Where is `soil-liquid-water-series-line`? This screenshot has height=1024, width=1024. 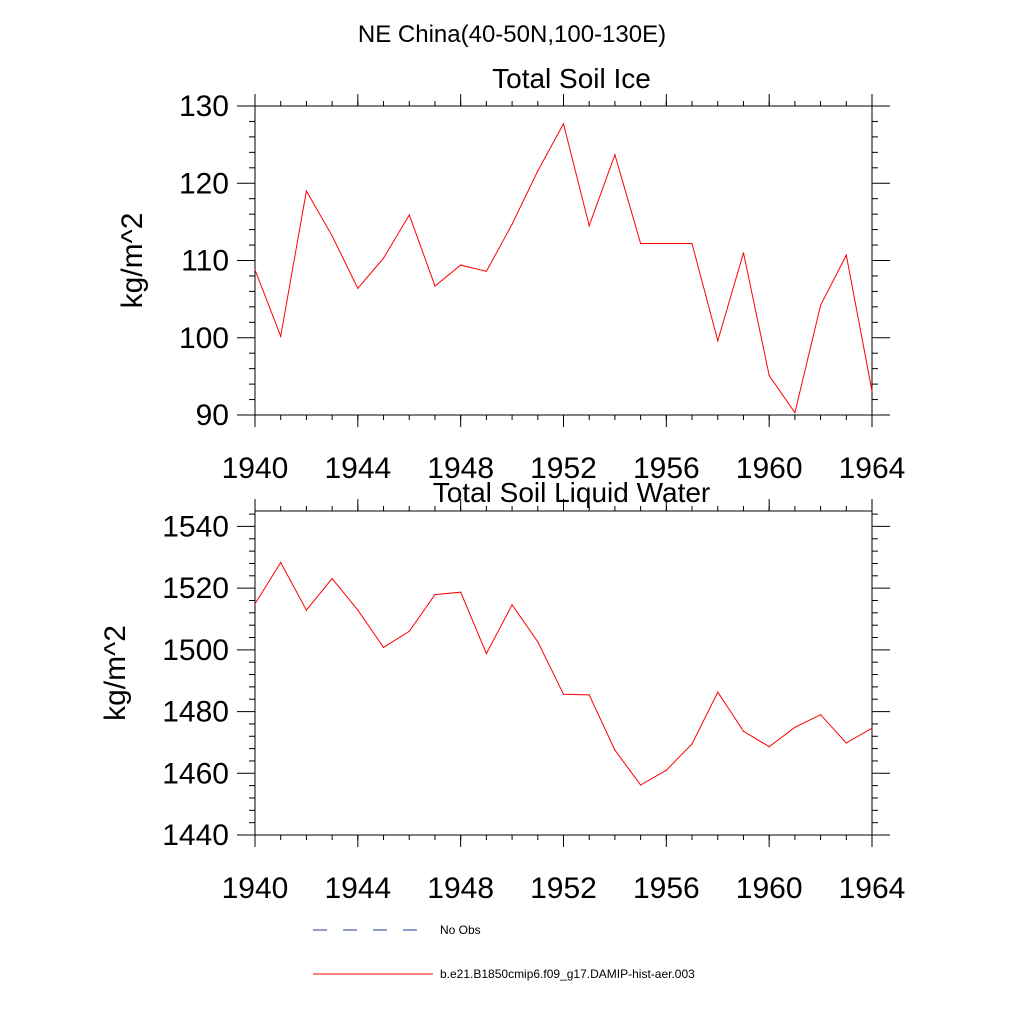
soil-liquid-water-series-line is located at coordinates (563, 673).